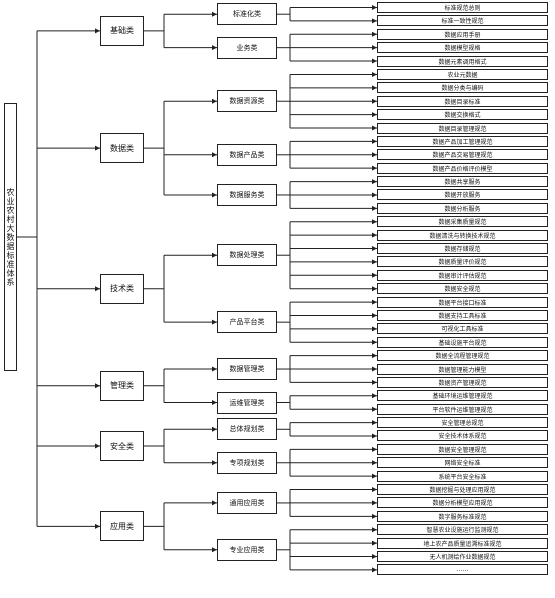 The image size is (555, 598). Describe the element at coordinates (462, 409) in the screenshot. I see `leaf-standard-box: 平台软件运维管理规范` at that location.